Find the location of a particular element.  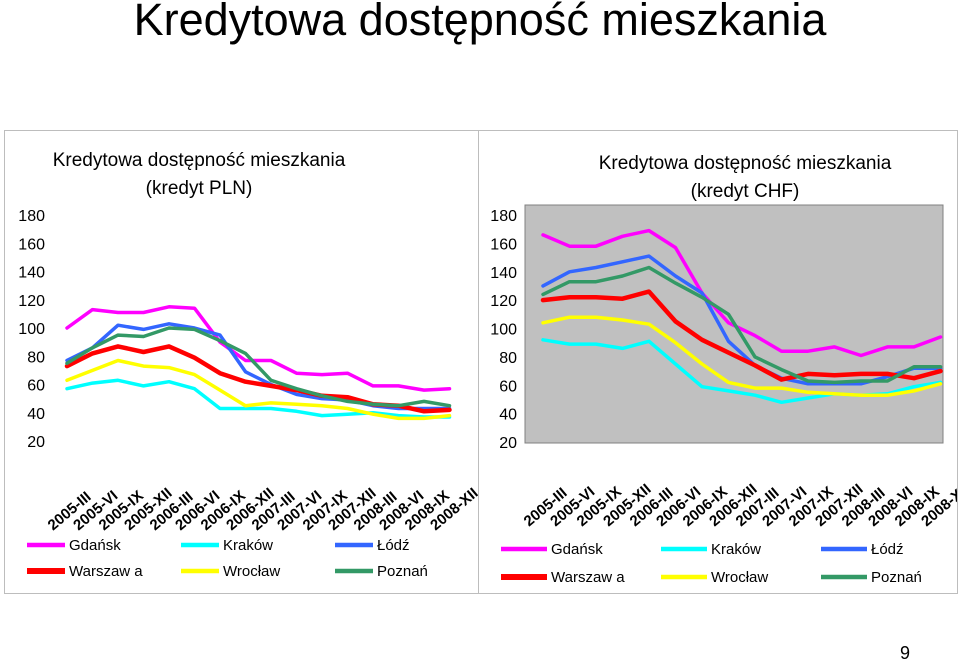

legend-label-poznan: Poznań is located at coordinates (896, 577).